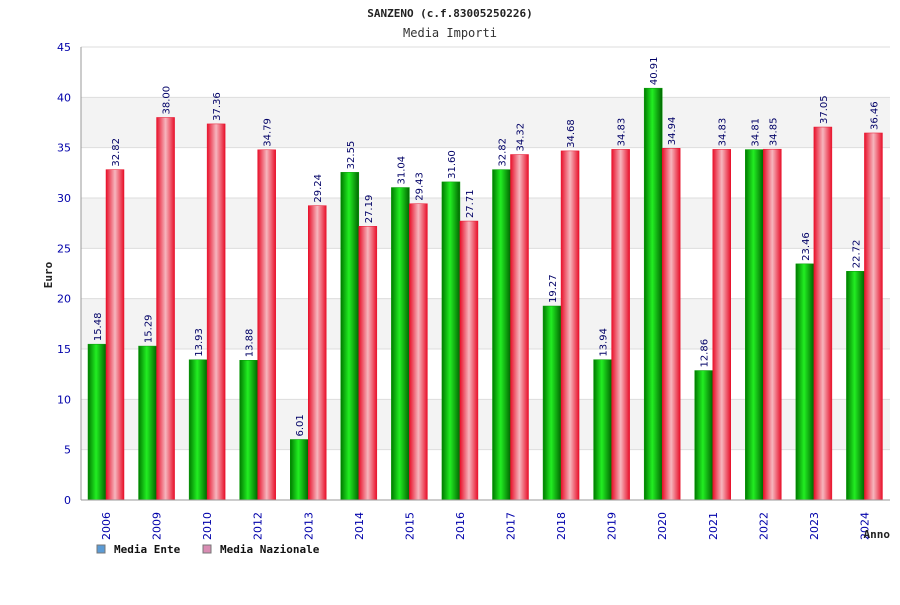 This screenshot has width=900, height=605. Describe the element at coordinates (318, 188) in the screenshot. I see `bar-value-label: 29.24` at that location.